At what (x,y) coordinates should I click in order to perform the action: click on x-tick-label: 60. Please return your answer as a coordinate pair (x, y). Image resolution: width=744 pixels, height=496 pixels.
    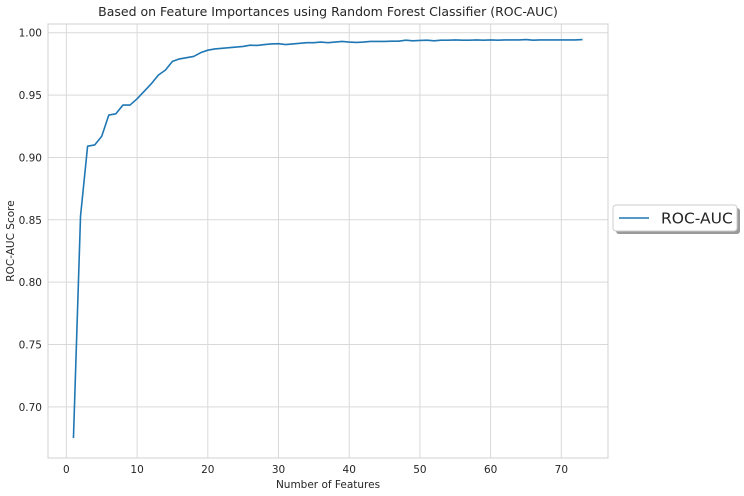
    Looking at the image, I should click on (490, 470).